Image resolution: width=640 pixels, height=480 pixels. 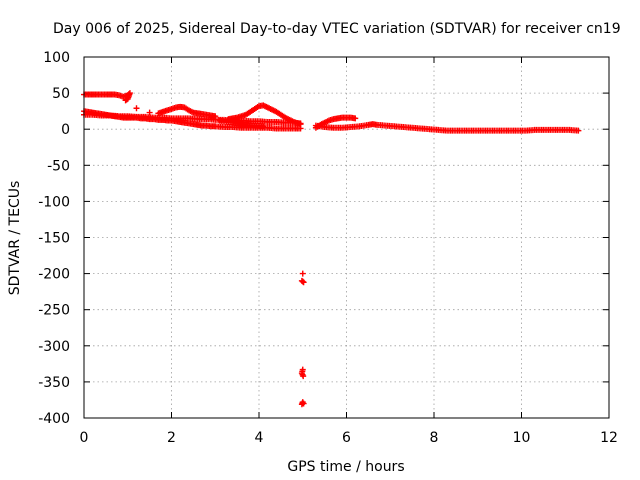 What do you see at coordinates (609, 438) in the screenshot?
I see `x-tick-label: 12` at bounding box center [609, 438].